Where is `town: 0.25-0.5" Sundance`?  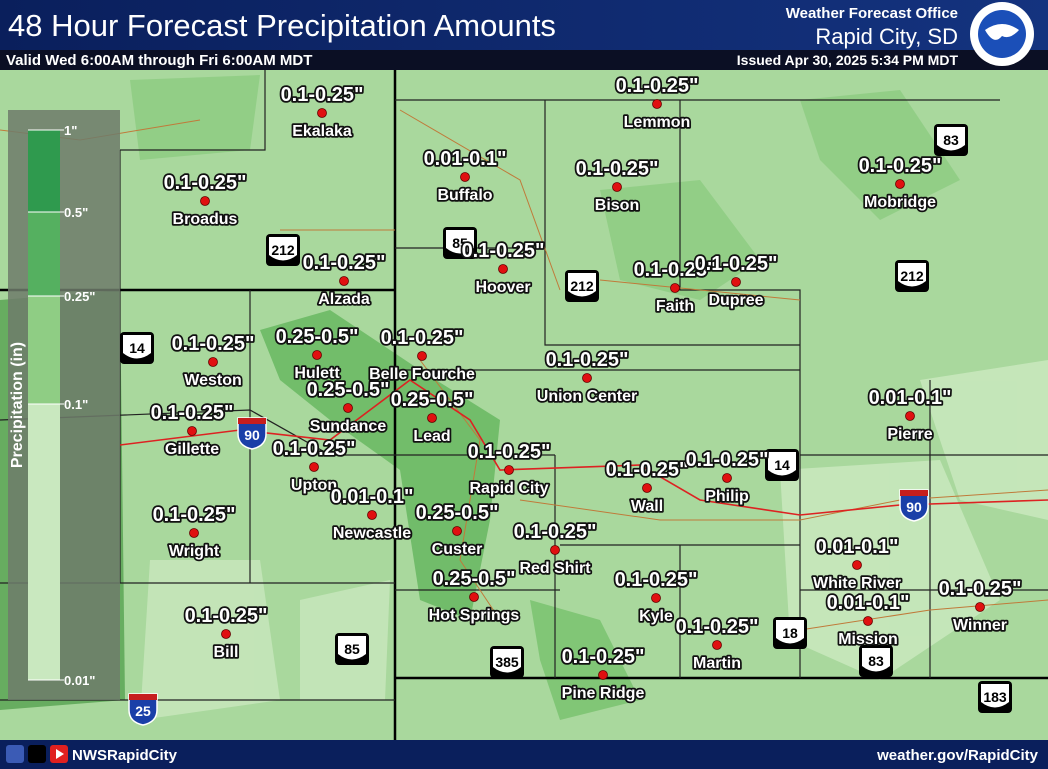 town: 0.25-0.5" Sundance is located at coordinates (348, 407).